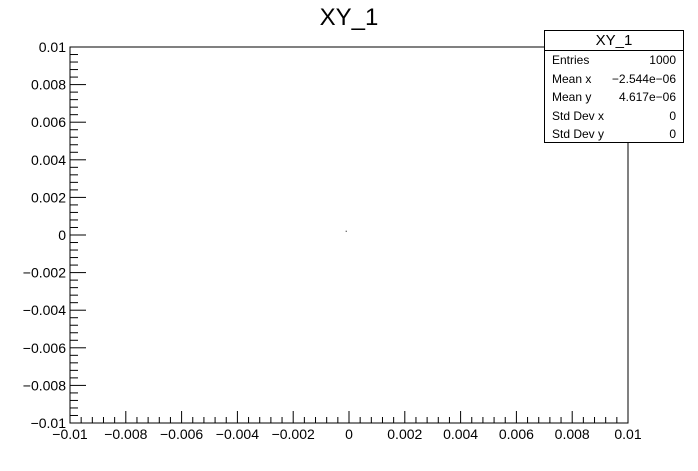 This screenshot has height=471, width=698. What do you see at coordinates (404, 434) in the screenshot?
I see `x-tick-label: 0.002` at bounding box center [404, 434].